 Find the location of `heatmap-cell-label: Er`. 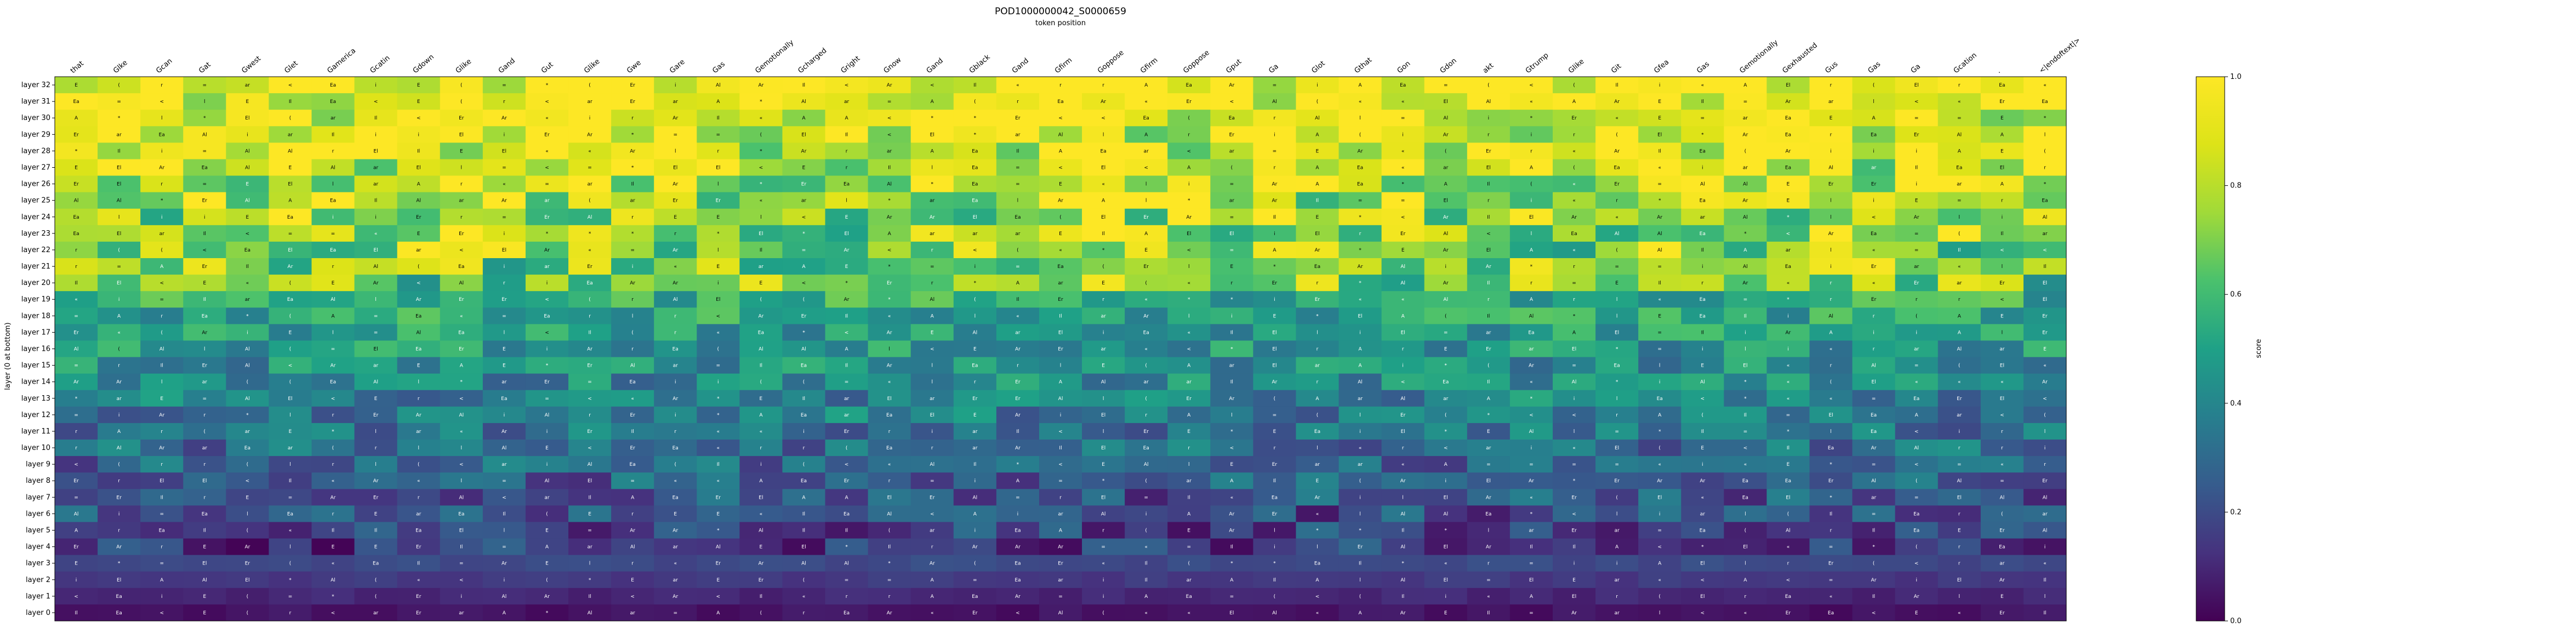

heatmap-cell-label: Er is located at coordinates (804, 316).